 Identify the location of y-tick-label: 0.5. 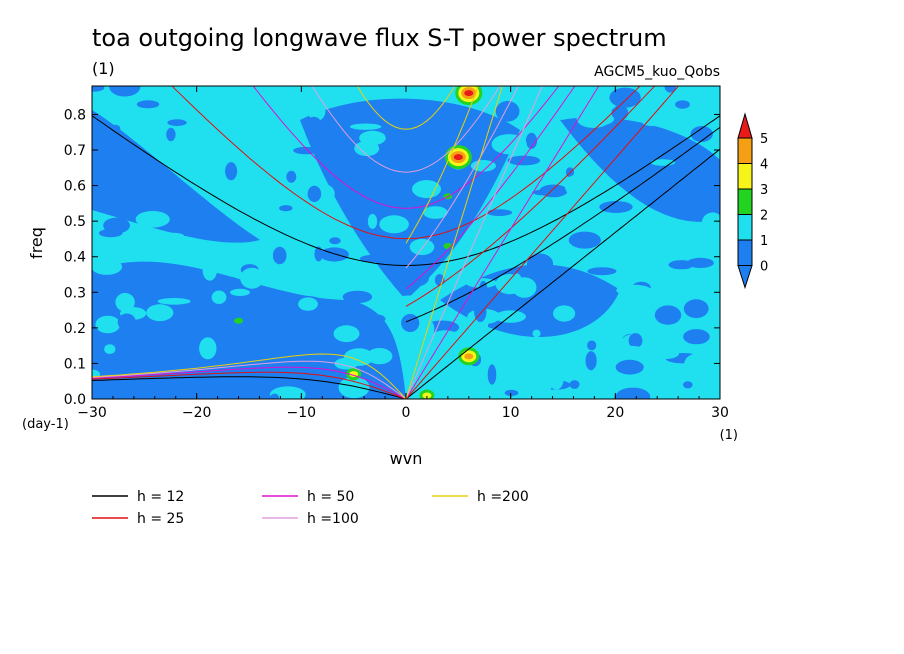
(75, 222).